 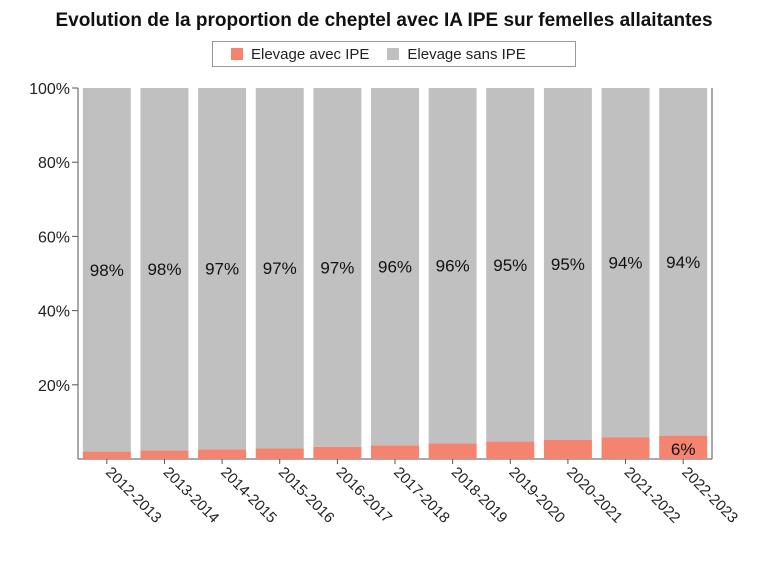 I want to click on data-label-avec-ipe: 6%, so click(x=683, y=449).